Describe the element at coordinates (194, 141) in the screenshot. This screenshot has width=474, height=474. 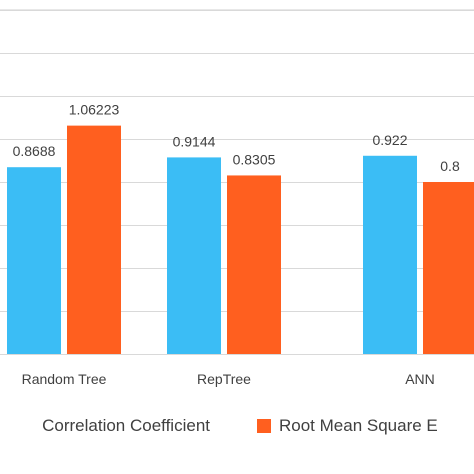
I see `data-label: 0.9144` at that location.